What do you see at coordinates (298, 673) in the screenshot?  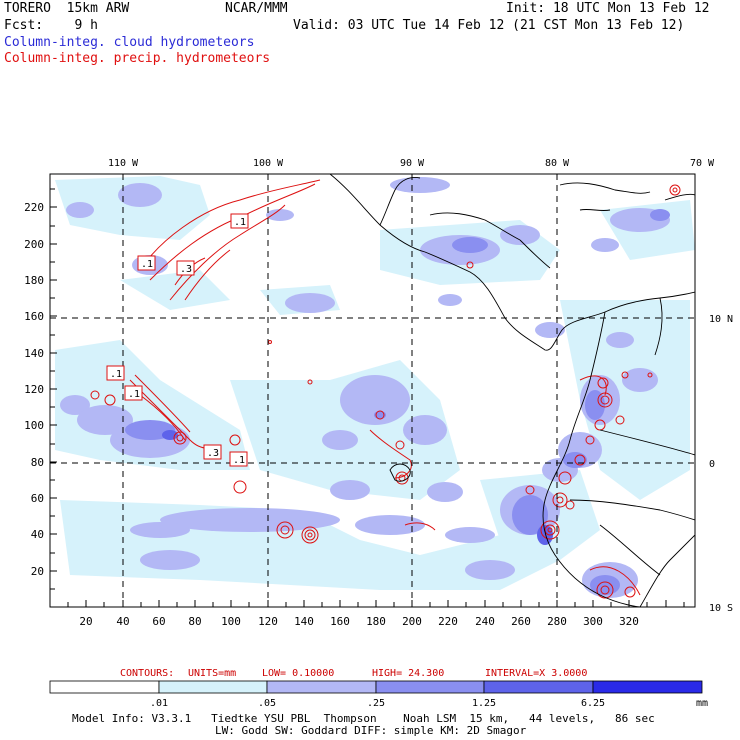 I see `low-label: LOW= 0.10000` at bounding box center [298, 673].